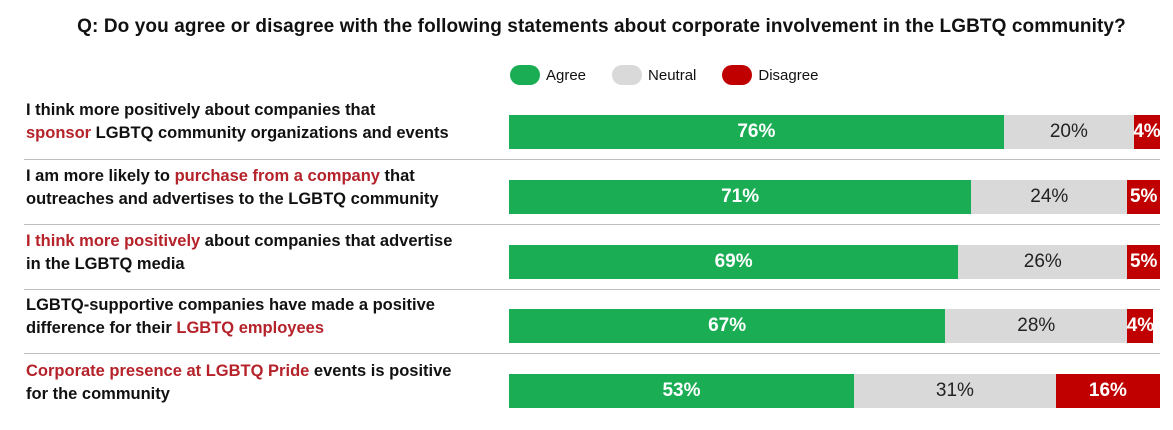 The height and width of the screenshot is (430, 1173). I want to click on label-text: that, so click(397, 176).